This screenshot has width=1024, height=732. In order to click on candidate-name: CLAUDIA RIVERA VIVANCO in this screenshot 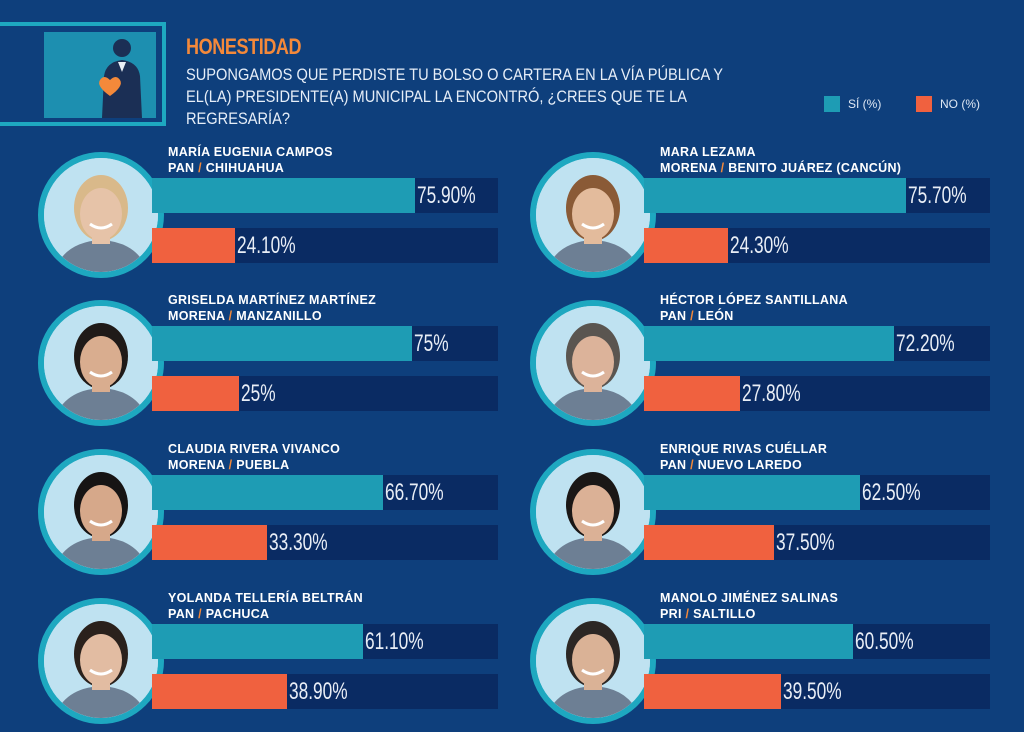, I will do `click(254, 449)`.